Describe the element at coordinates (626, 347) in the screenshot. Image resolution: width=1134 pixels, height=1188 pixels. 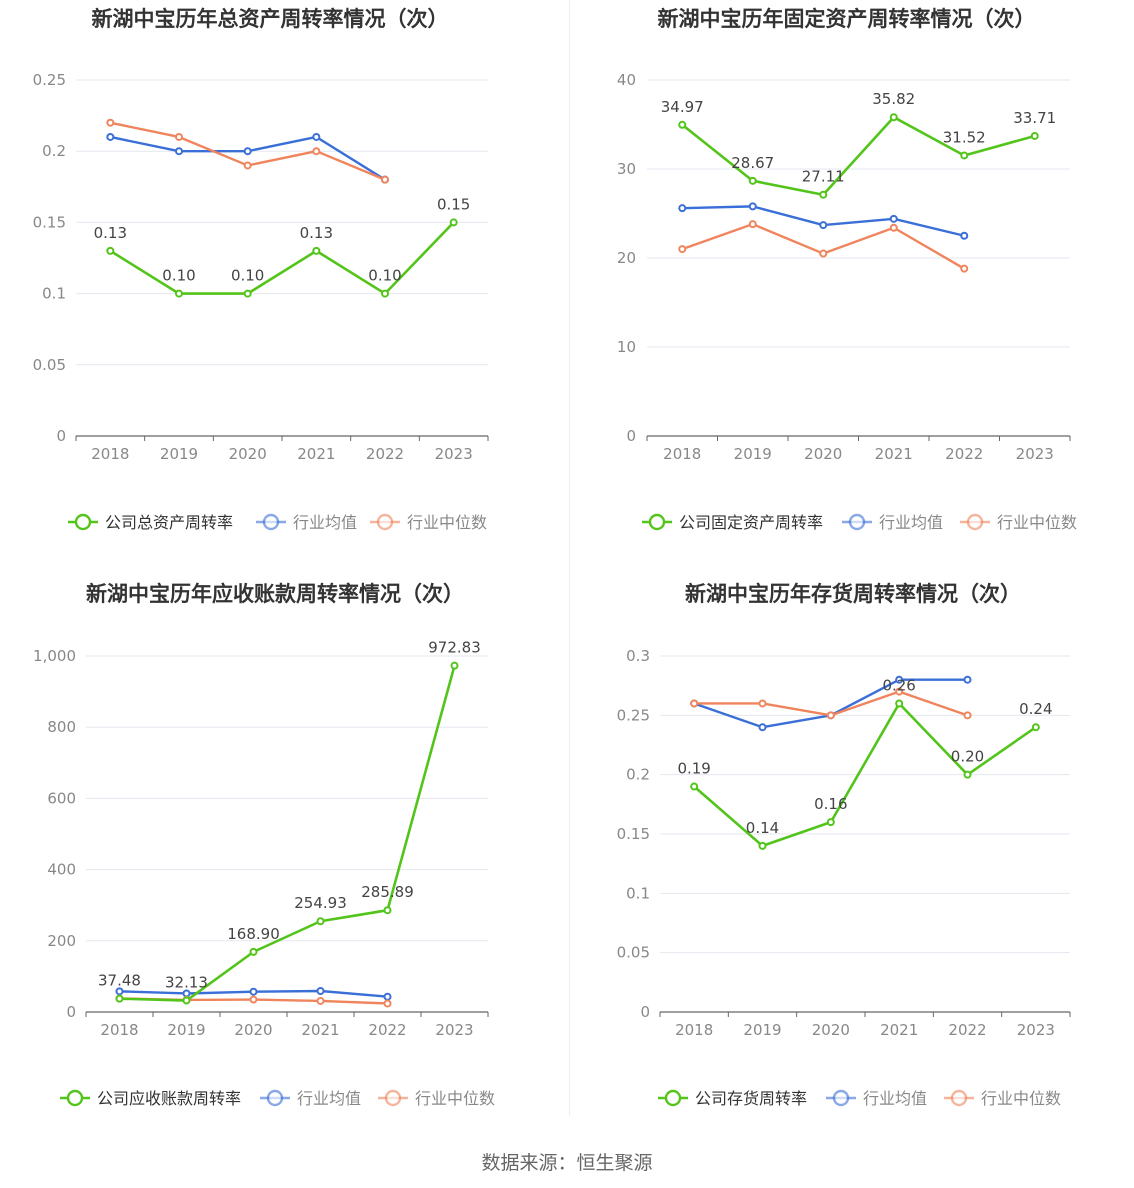
I see `y-tick-label: 10` at that location.